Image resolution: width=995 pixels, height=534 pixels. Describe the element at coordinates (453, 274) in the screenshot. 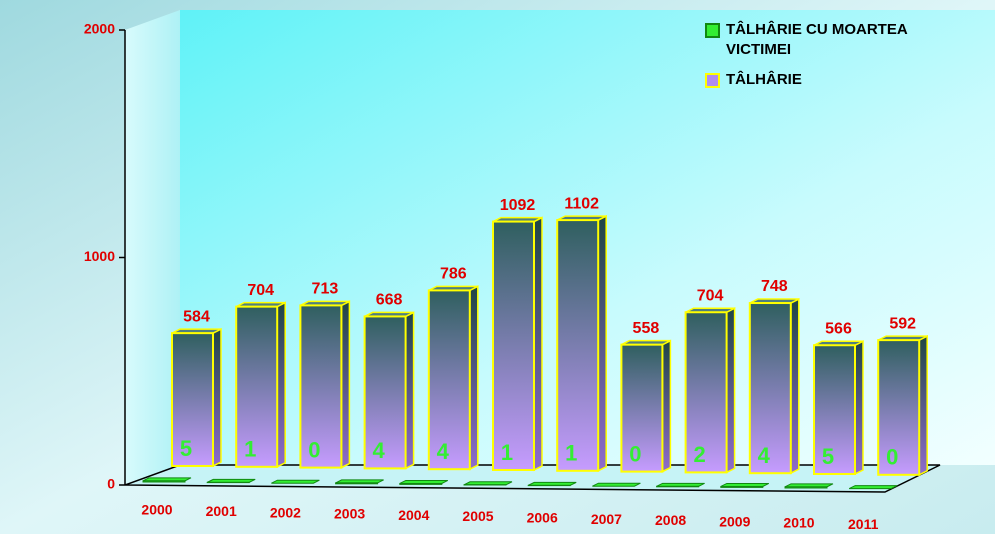

I see `value-label: 786` at that location.